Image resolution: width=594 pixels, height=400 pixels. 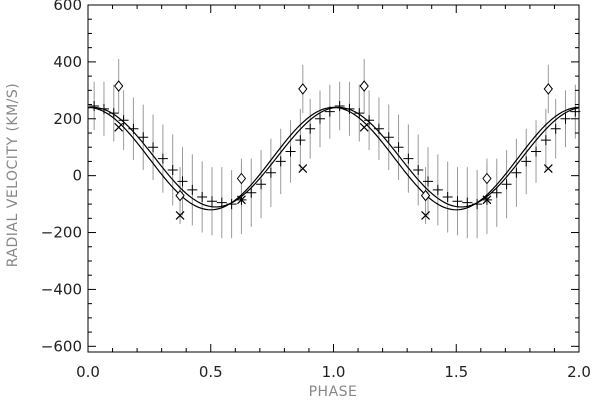 What do you see at coordinates (77, 176) in the screenshot?
I see `y-tick-label: 0` at bounding box center [77, 176].